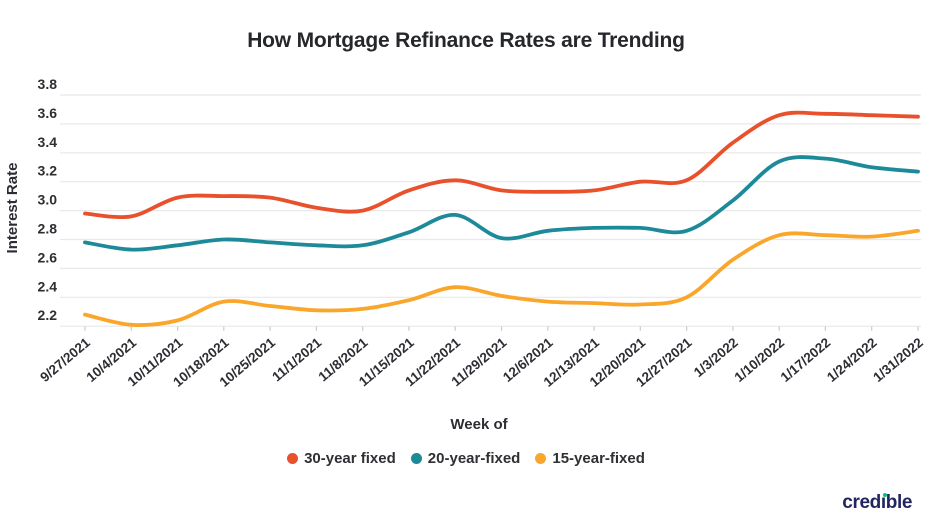 This screenshot has width=932, height=524. Describe the element at coordinates (296, 360) in the screenshot. I see `x-tick-label: 11/1/2021` at that location.